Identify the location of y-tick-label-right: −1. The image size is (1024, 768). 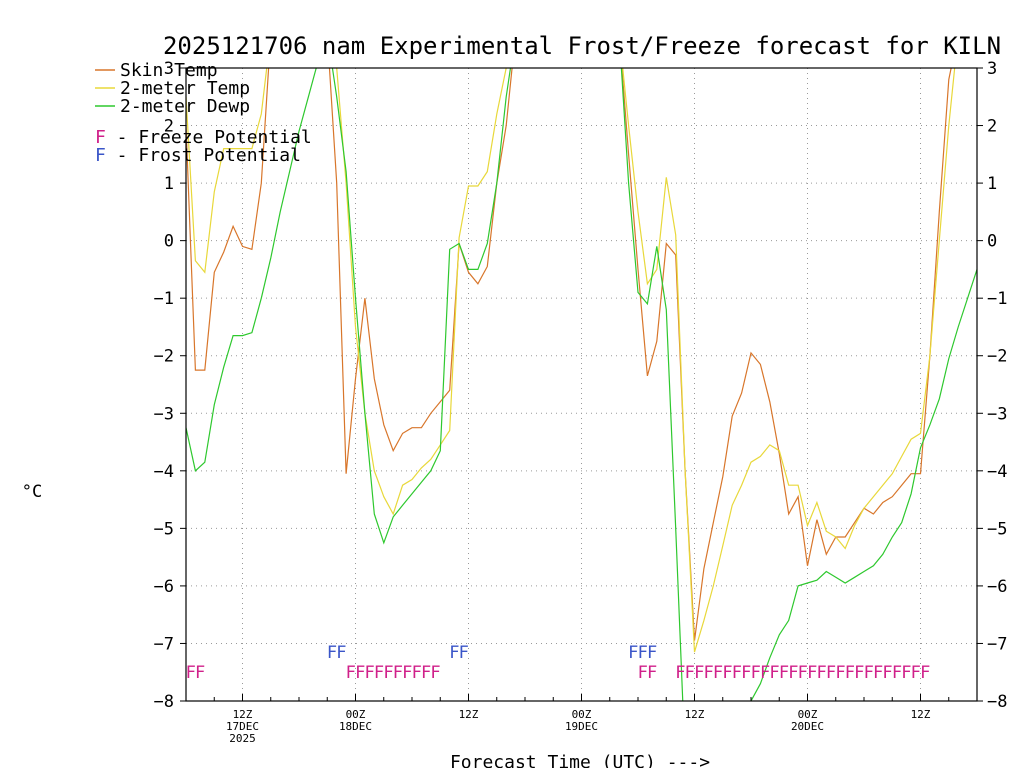
(997, 299).